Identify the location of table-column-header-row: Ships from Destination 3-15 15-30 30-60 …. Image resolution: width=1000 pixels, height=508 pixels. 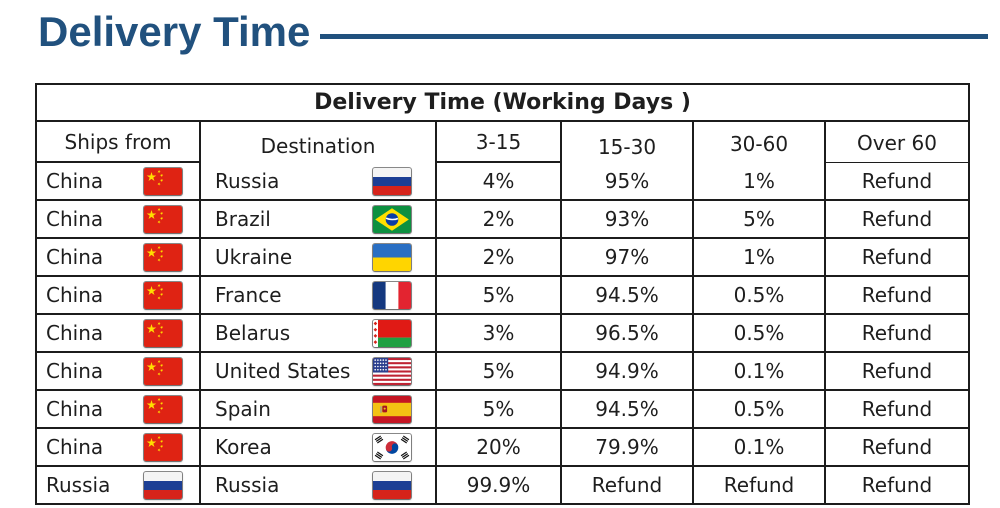
(502, 144).